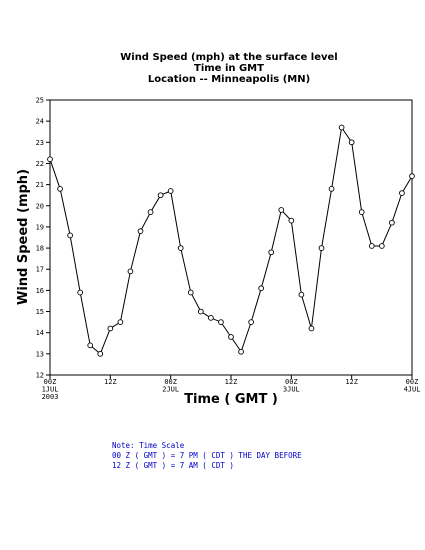 The height and width of the screenshot is (550, 425). What do you see at coordinates (40, 376) in the screenshot?
I see `y-tick-label: 12` at bounding box center [40, 376].